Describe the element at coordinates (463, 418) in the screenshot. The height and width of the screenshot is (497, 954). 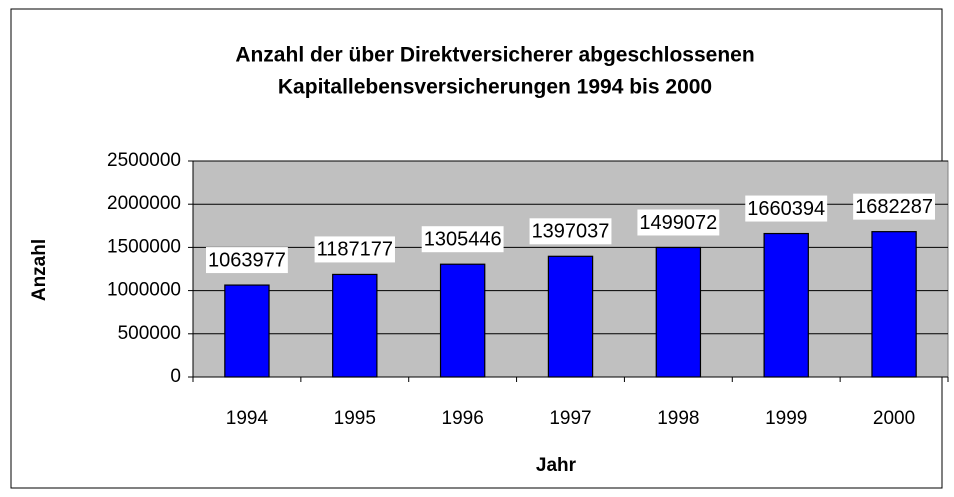
I see `x-tick-label: 1996` at that location.